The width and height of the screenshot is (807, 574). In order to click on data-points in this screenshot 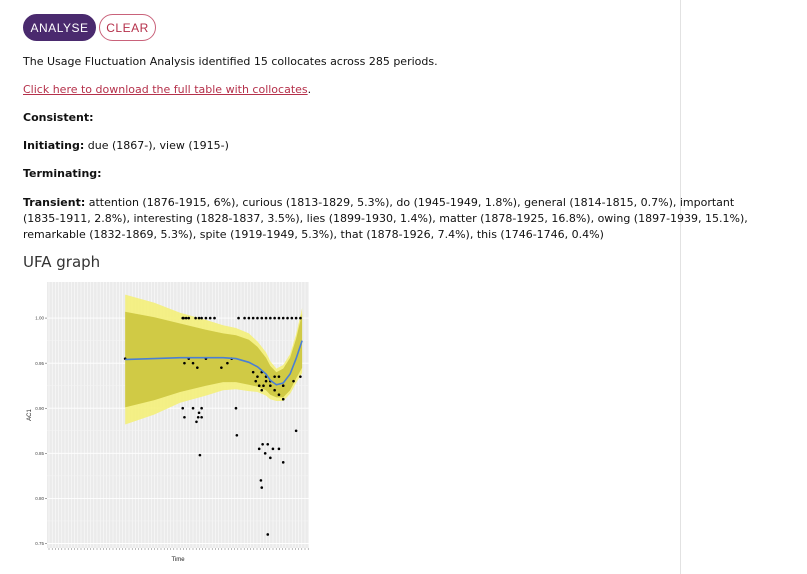, I will do `click(212, 426)`.